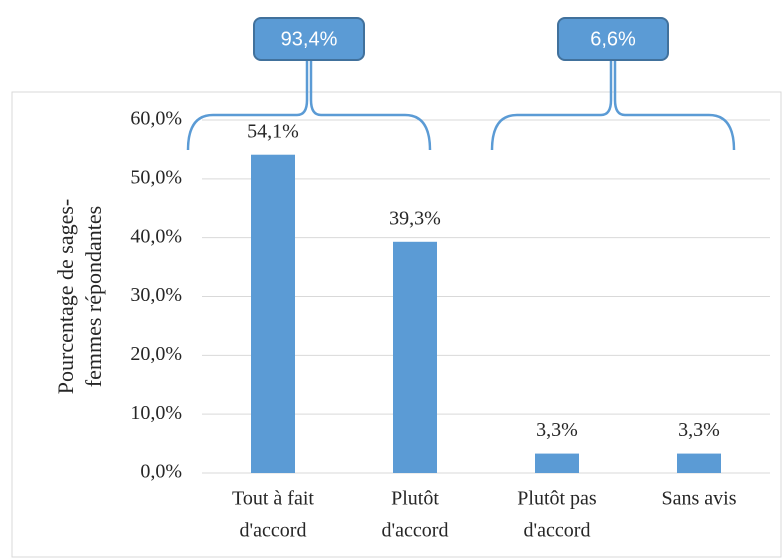 The width and height of the screenshot is (782, 558). I want to click on x-tick-label: Plutôt, so click(415, 499).